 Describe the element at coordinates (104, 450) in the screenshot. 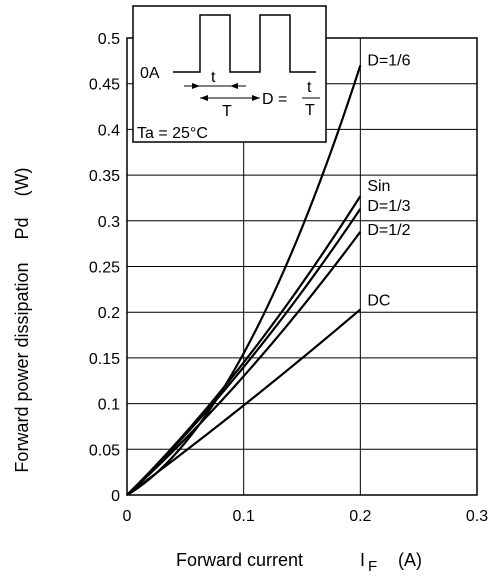

I see `y-tick-label: 0.05` at that location.